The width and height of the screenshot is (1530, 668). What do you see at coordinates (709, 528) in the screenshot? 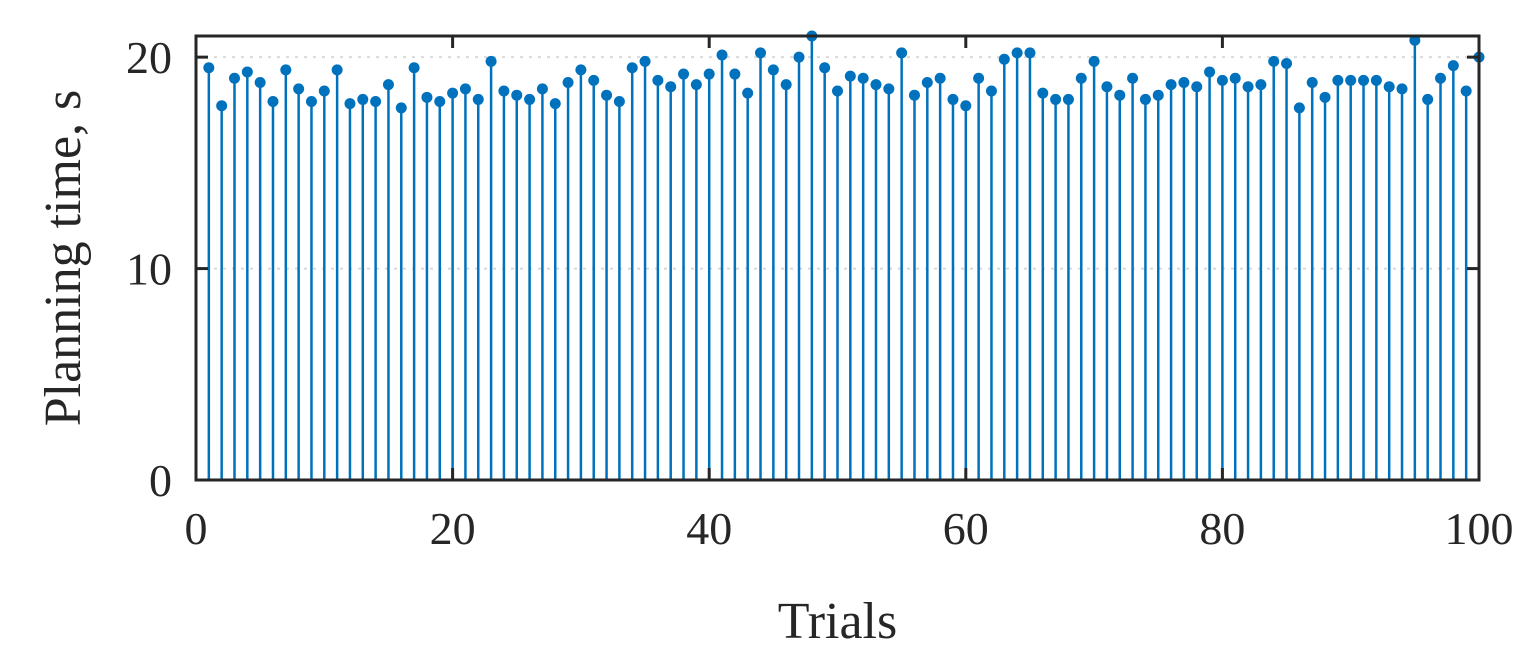
I see `x-tick-label: 40` at bounding box center [709, 528].